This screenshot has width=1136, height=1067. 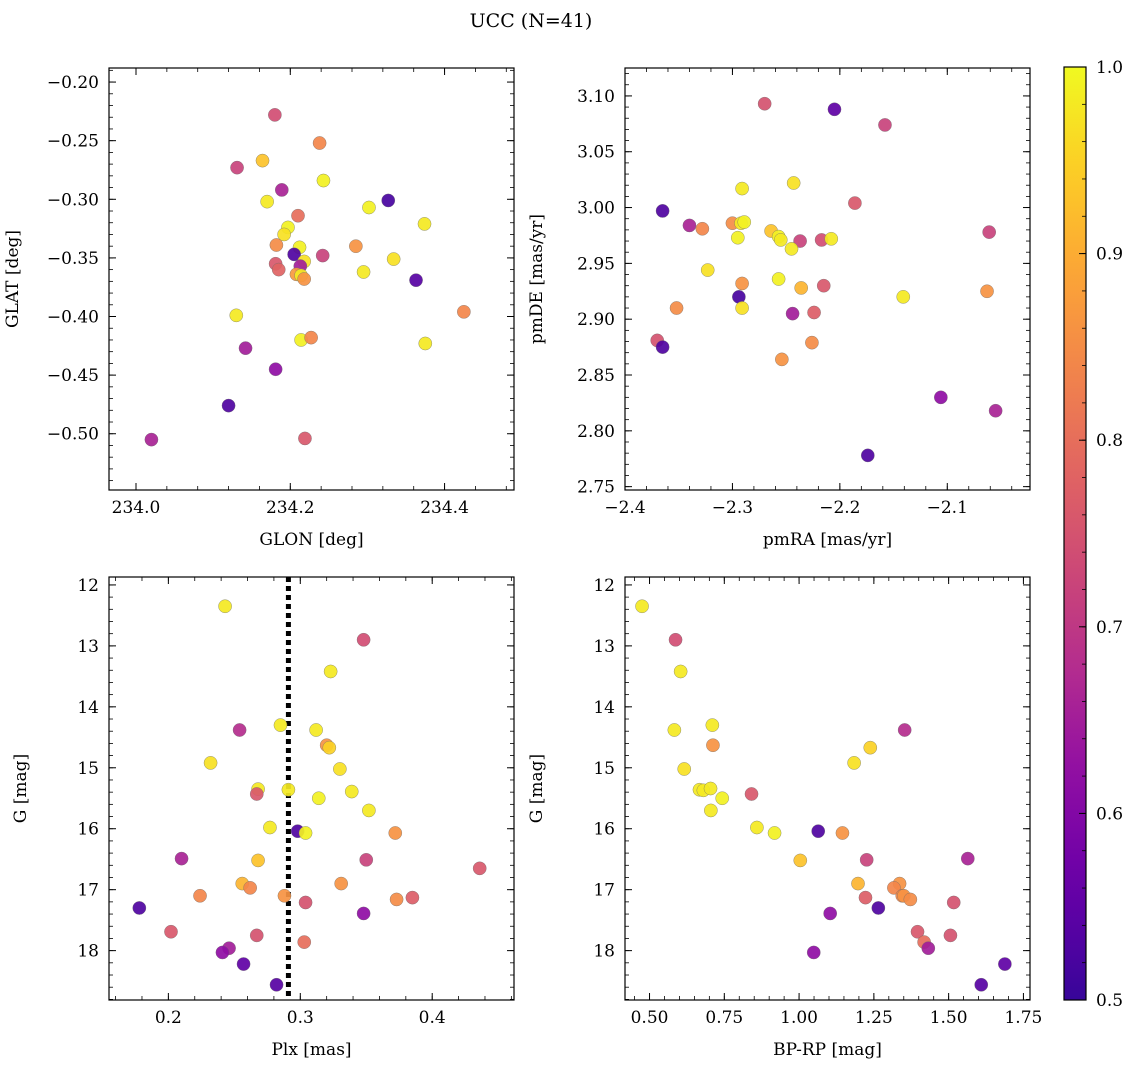 What do you see at coordinates (947, 508) in the screenshot?
I see `x-tick-label: −2.1` at bounding box center [947, 508].